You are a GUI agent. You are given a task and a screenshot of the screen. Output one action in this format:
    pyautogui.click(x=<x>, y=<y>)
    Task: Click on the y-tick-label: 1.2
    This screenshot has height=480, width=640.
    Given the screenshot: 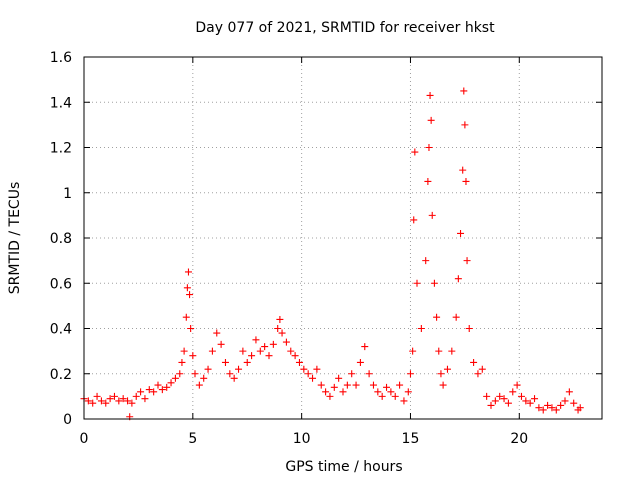 What is the action you would take?
    pyautogui.click(x=61, y=149)
    